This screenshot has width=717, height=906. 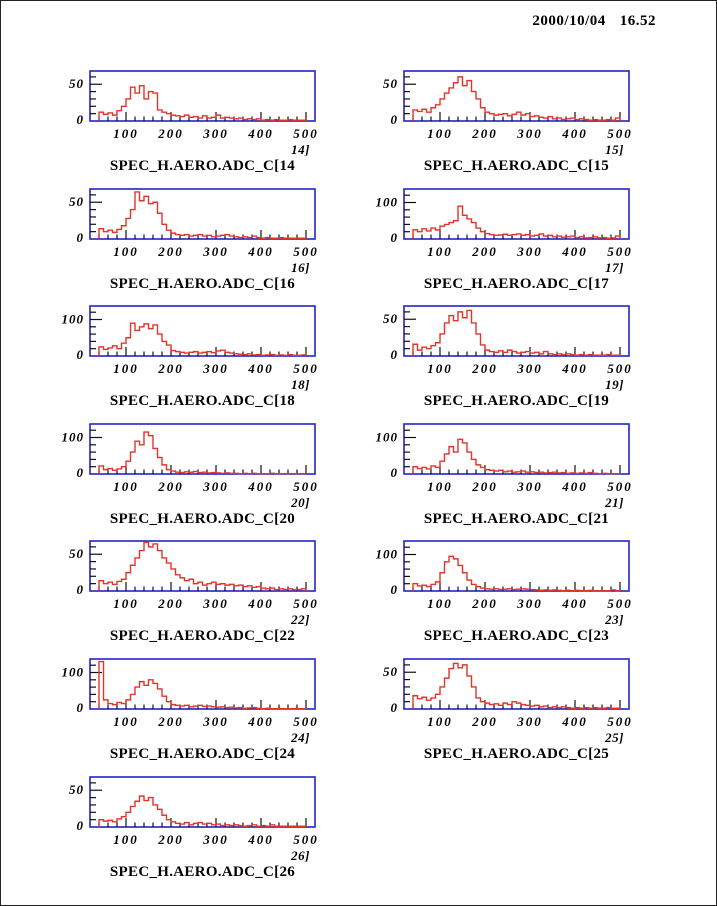 I want to click on plot-title: SPEC_H.AERO.ADC_C[25, so click(x=516, y=754).